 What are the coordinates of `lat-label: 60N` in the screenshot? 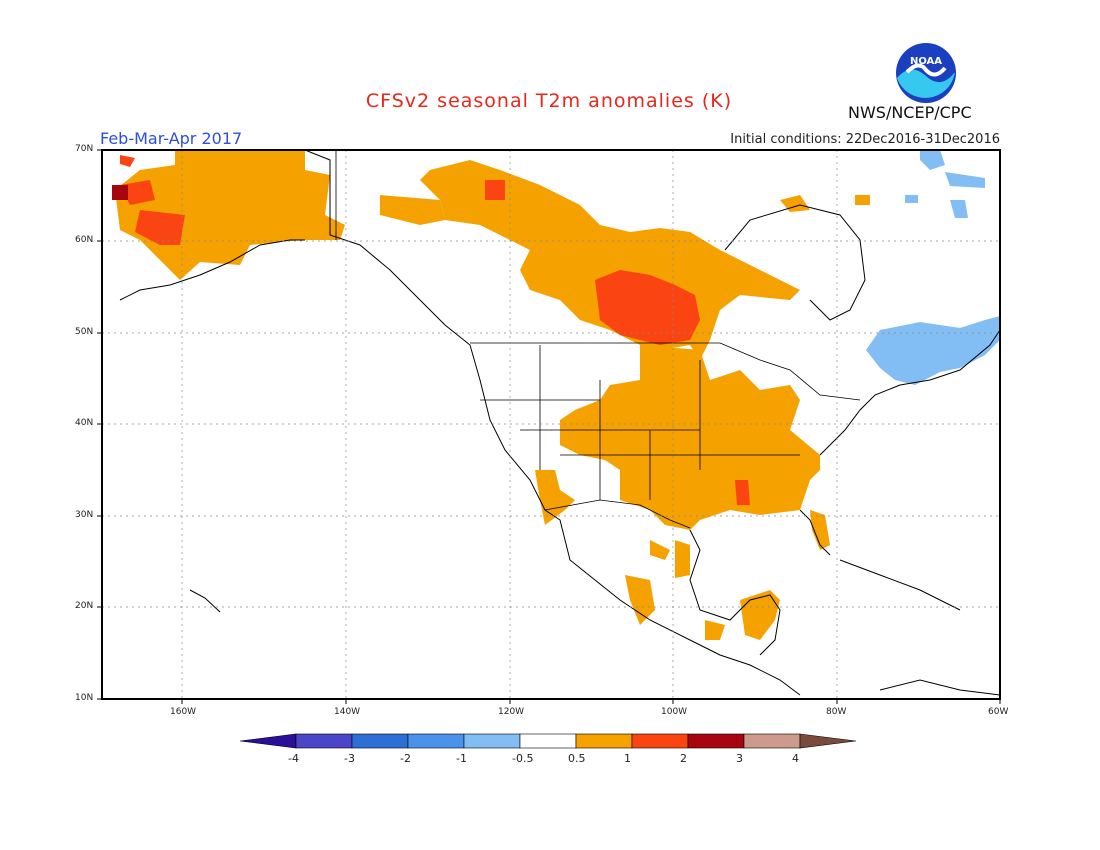 It's located at (84, 240).